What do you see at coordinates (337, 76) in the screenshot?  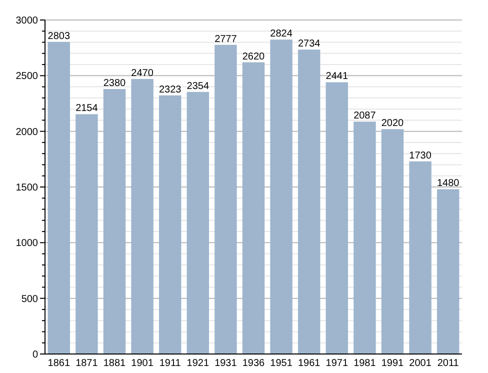 I see `data-label: 2441` at bounding box center [337, 76].